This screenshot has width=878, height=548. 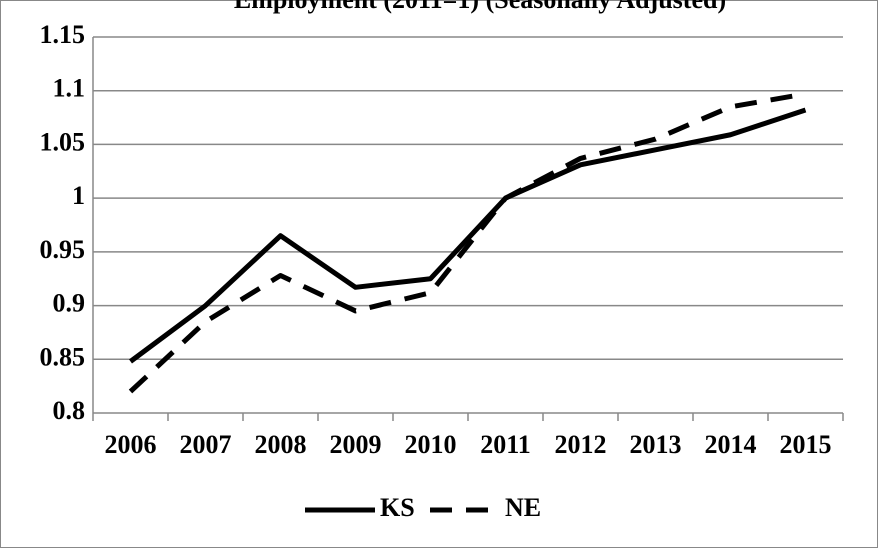 What do you see at coordinates (806, 444) in the screenshot?
I see `x-tick-label: 2015` at bounding box center [806, 444].